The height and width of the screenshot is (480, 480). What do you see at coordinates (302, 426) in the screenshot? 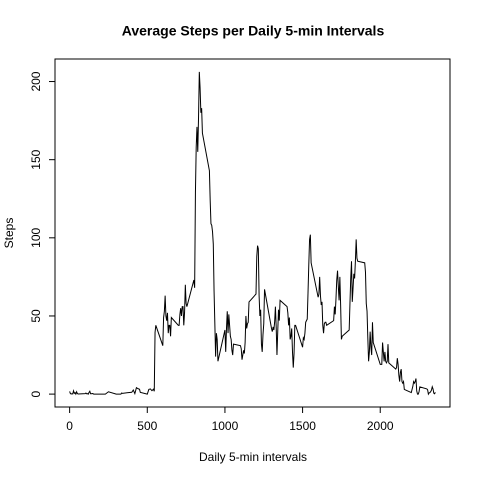
I see `x-tick-label: 1500` at bounding box center [302, 426].